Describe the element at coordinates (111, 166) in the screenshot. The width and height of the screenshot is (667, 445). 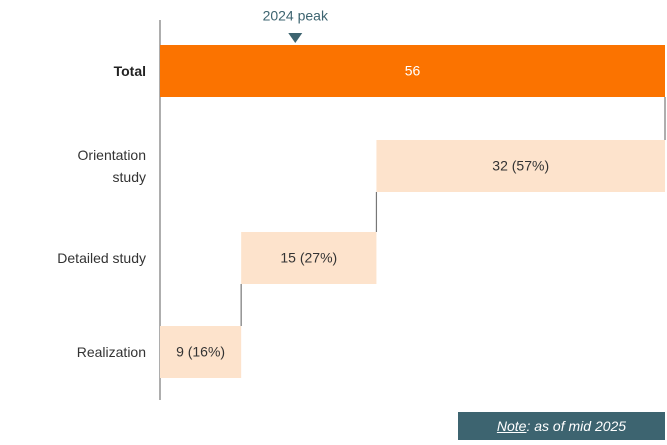
I see `category-label: Orientation study` at that location.